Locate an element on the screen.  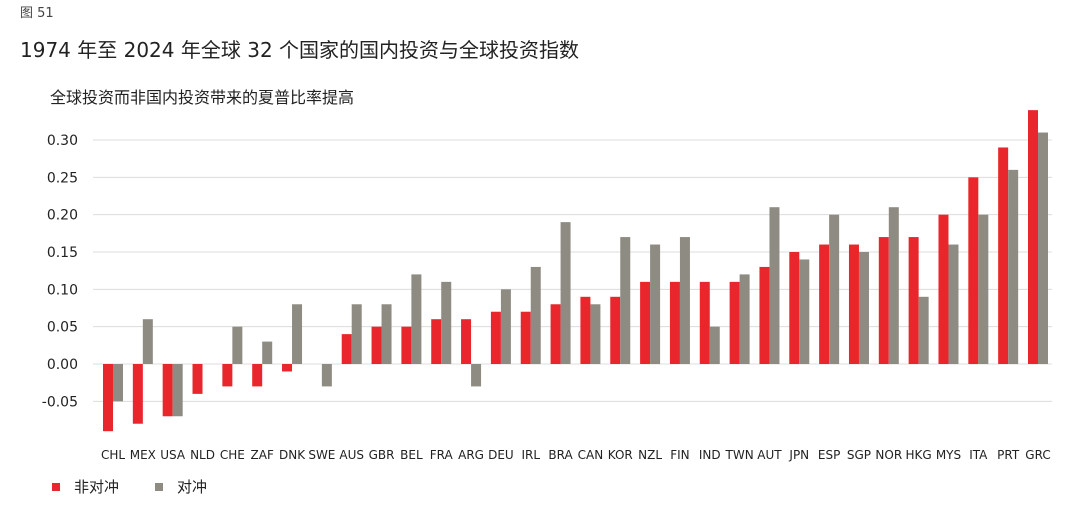
bar-hedged-ita is located at coordinates (983, 289).